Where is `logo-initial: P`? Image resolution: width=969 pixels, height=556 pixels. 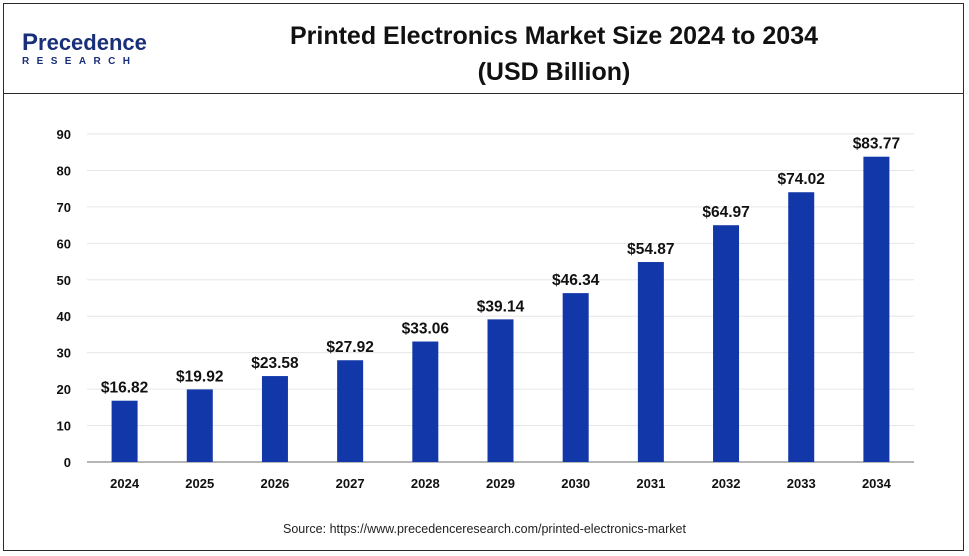
logo-initial: P is located at coordinates (30, 42).